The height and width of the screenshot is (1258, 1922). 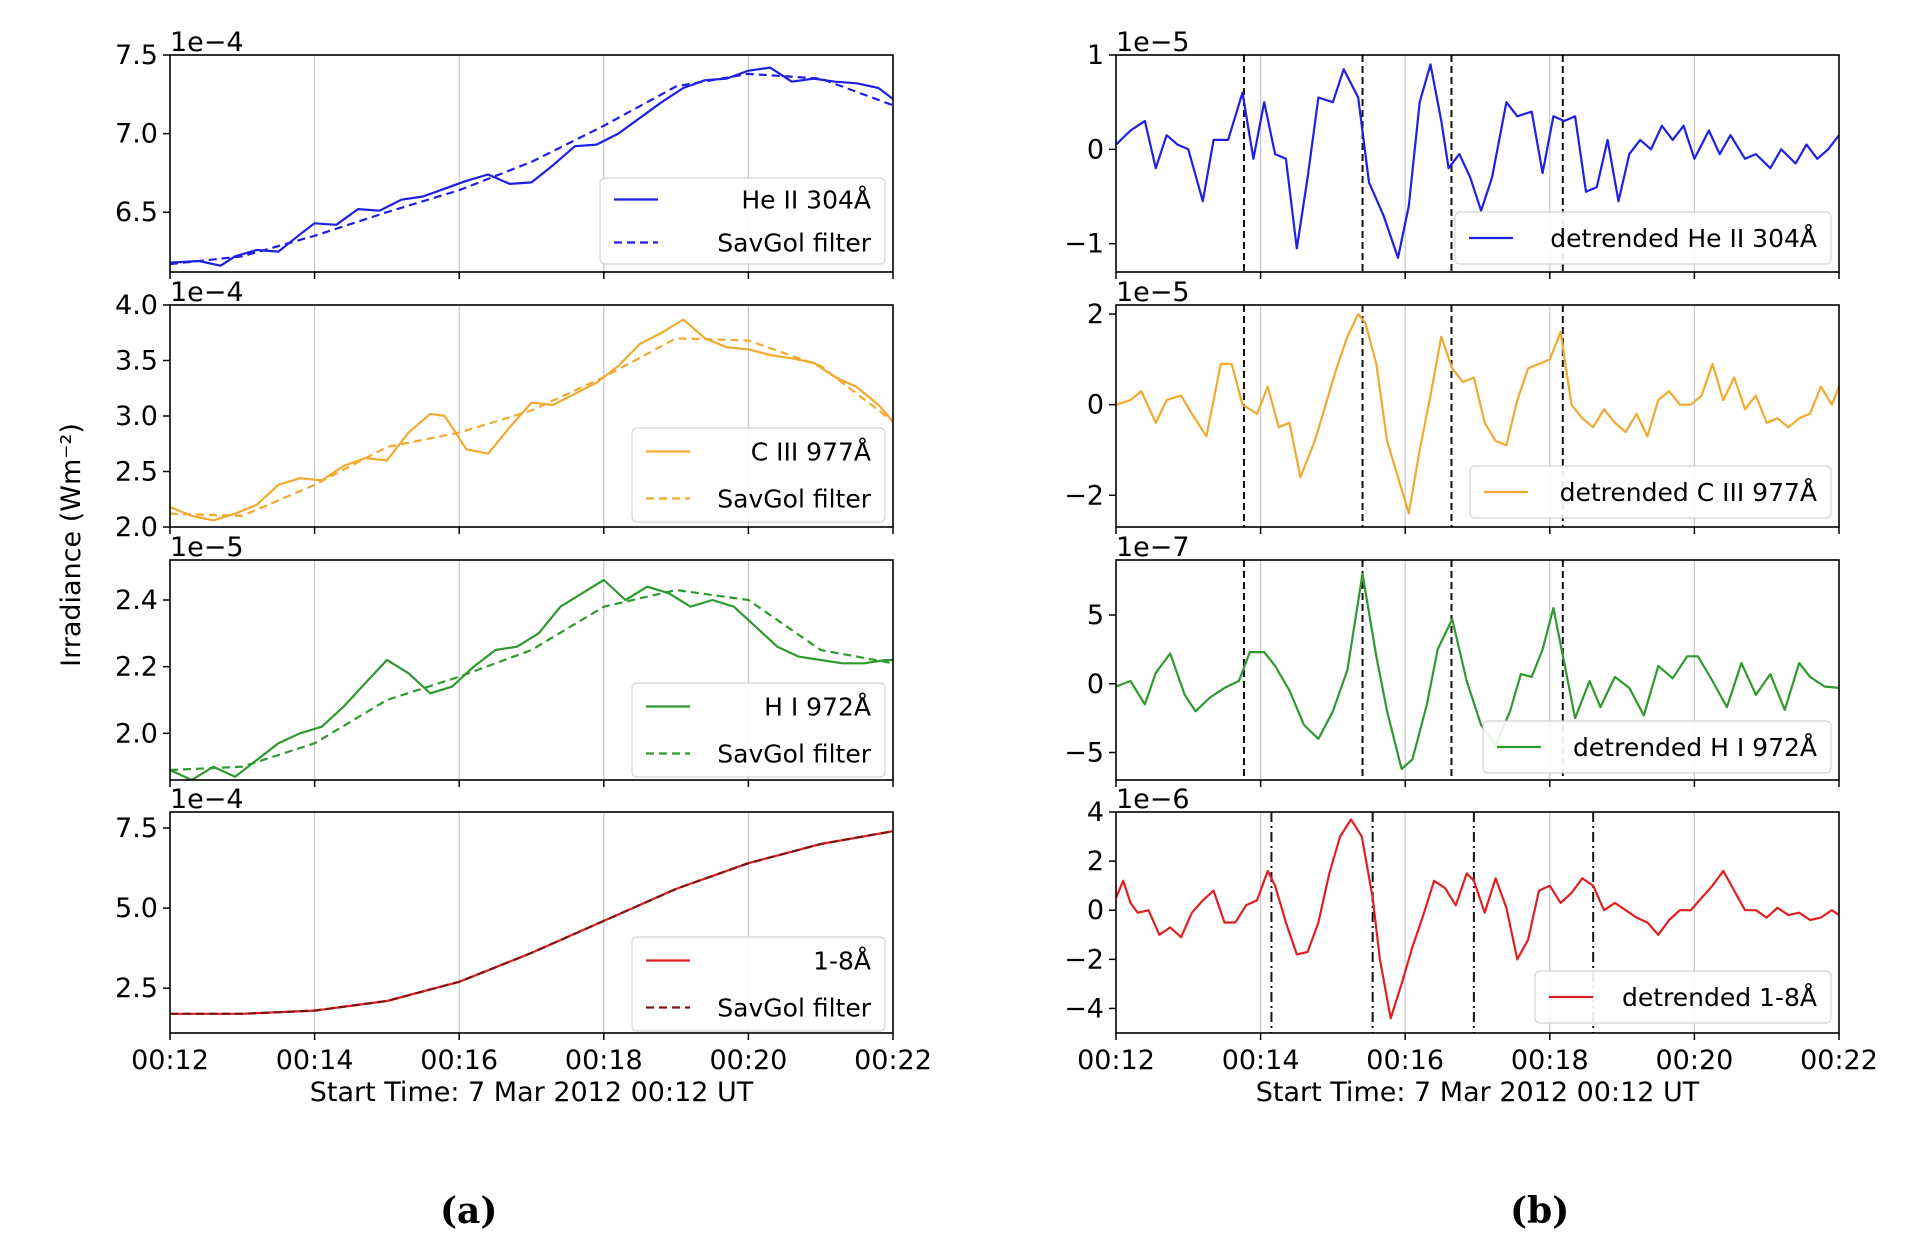 I want to click on y-tick-label: 4.0, so click(x=136, y=305).